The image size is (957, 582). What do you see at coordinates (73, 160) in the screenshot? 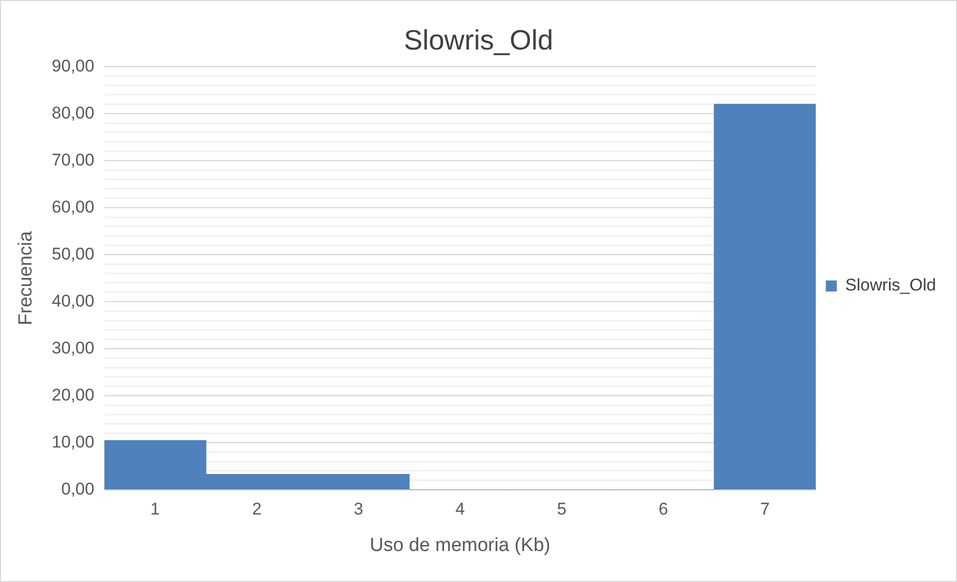
I see `y-tick-label: 70,00` at bounding box center [73, 160].